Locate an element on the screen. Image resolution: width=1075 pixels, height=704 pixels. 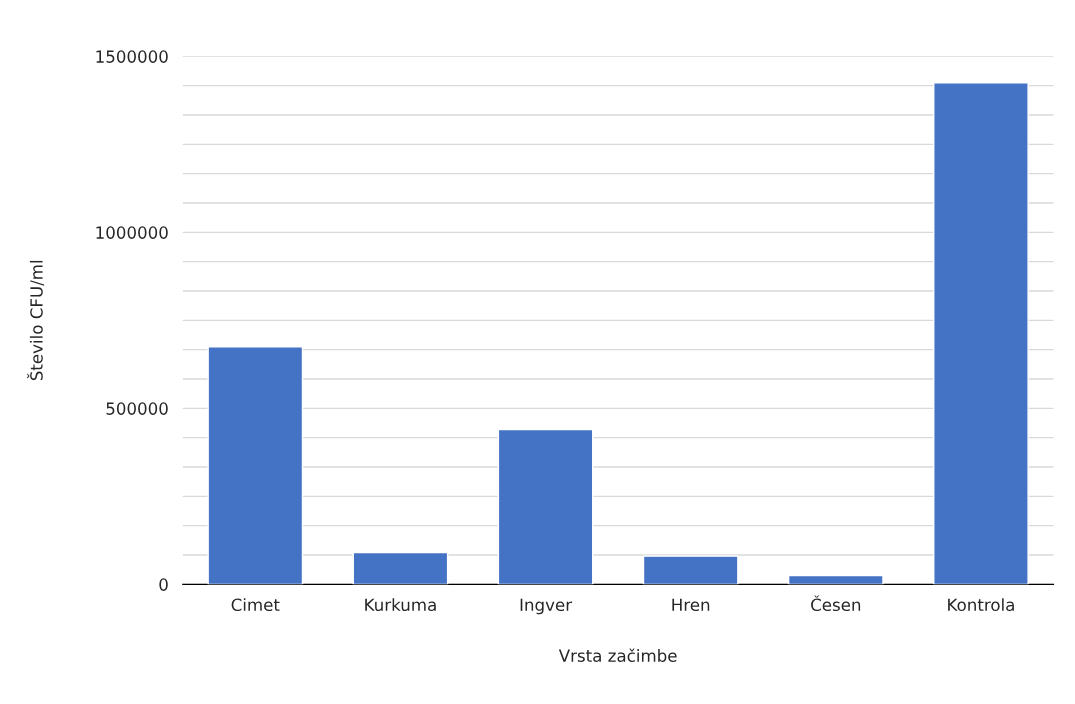
y-tick-label: 0 is located at coordinates (163, 584).